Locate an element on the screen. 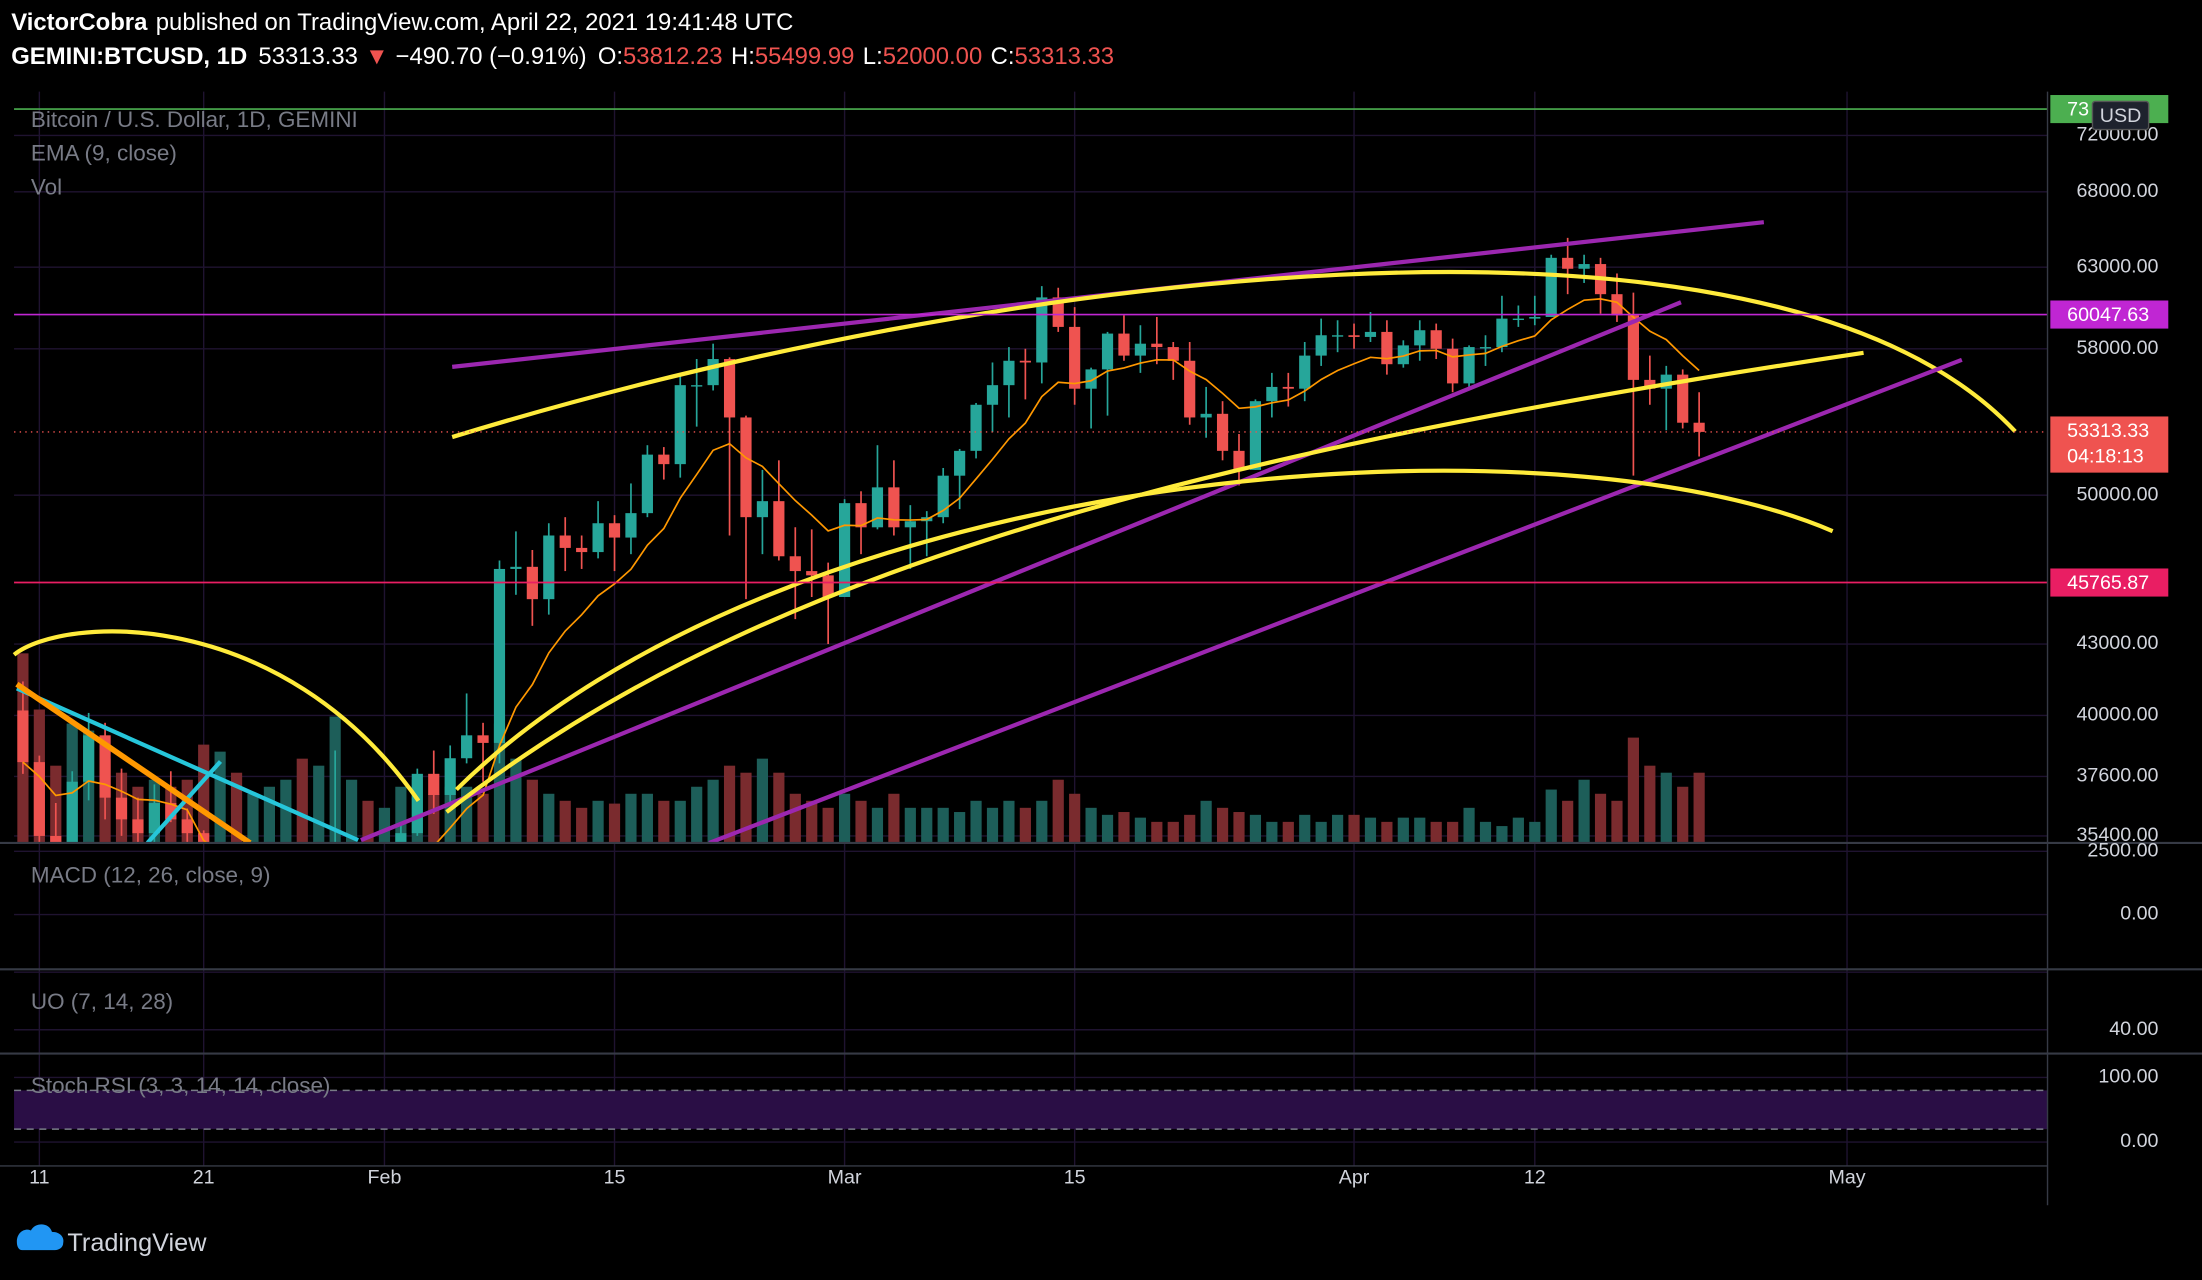 The height and width of the screenshot is (1280, 2202). author: VictorCobra is located at coordinates (79, 23).